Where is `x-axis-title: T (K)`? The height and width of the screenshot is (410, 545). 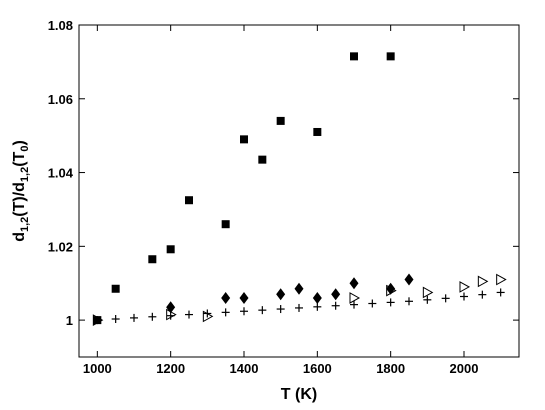 x-axis-title: T (K) is located at coordinates (299, 394).